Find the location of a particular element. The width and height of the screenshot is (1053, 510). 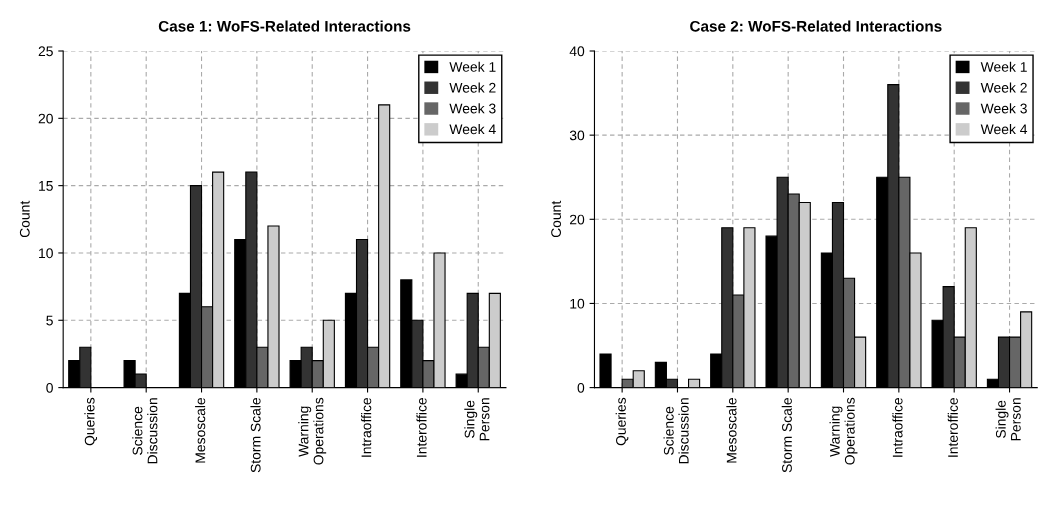

y-tick-label: 5 is located at coordinates (49, 320).